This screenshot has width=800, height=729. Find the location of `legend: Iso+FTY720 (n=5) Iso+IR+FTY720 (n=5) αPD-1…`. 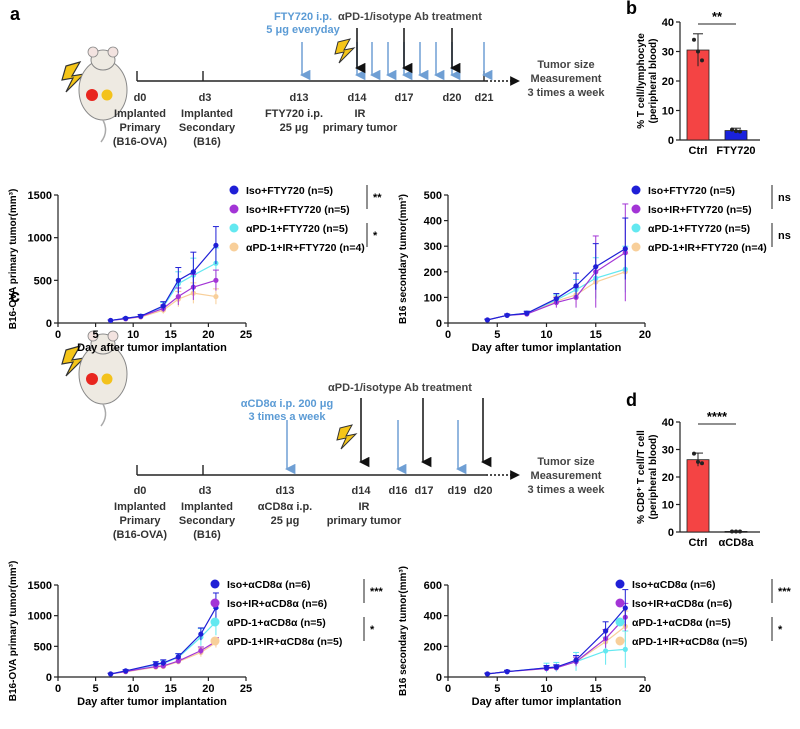

legend: Iso+FTY720 (n=5) Iso+IR+FTY720 (n=5) αPD-1… is located at coordinates (305, 219).